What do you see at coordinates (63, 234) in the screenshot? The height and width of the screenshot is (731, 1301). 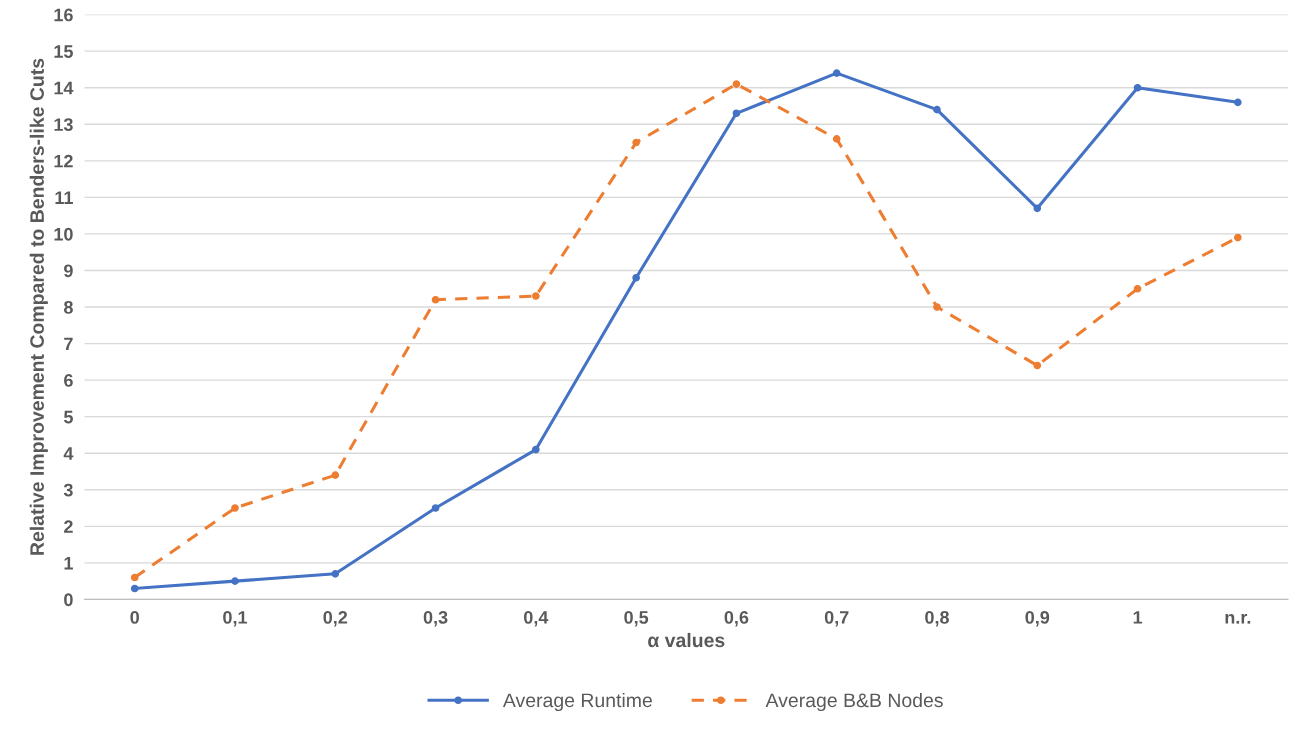 I see `y-tick-label: 10` at bounding box center [63, 234].